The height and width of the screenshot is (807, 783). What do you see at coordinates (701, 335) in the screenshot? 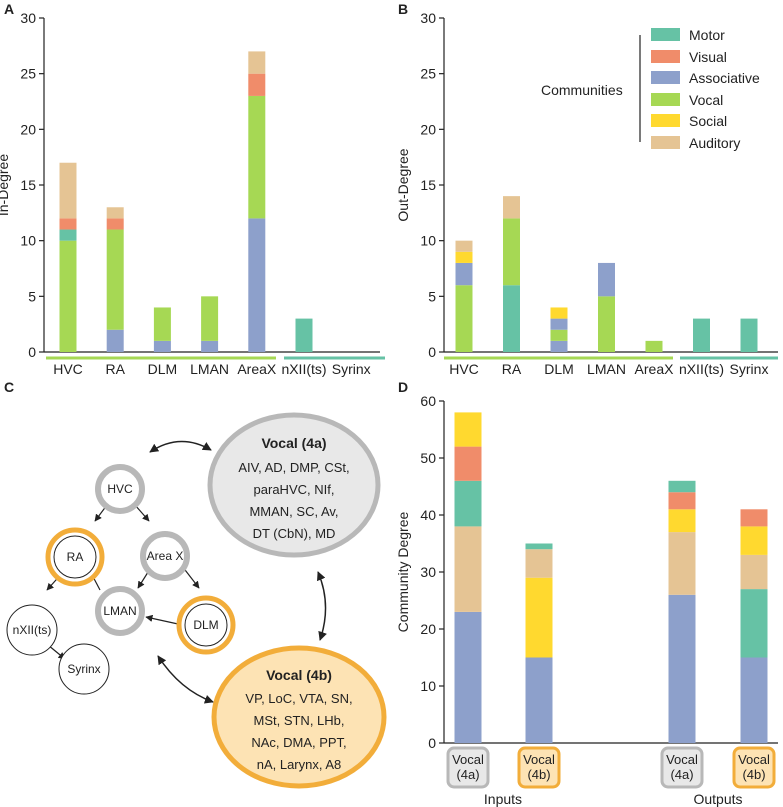
I see `chart-b-bar-nxii-ts-motor` at bounding box center [701, 335].